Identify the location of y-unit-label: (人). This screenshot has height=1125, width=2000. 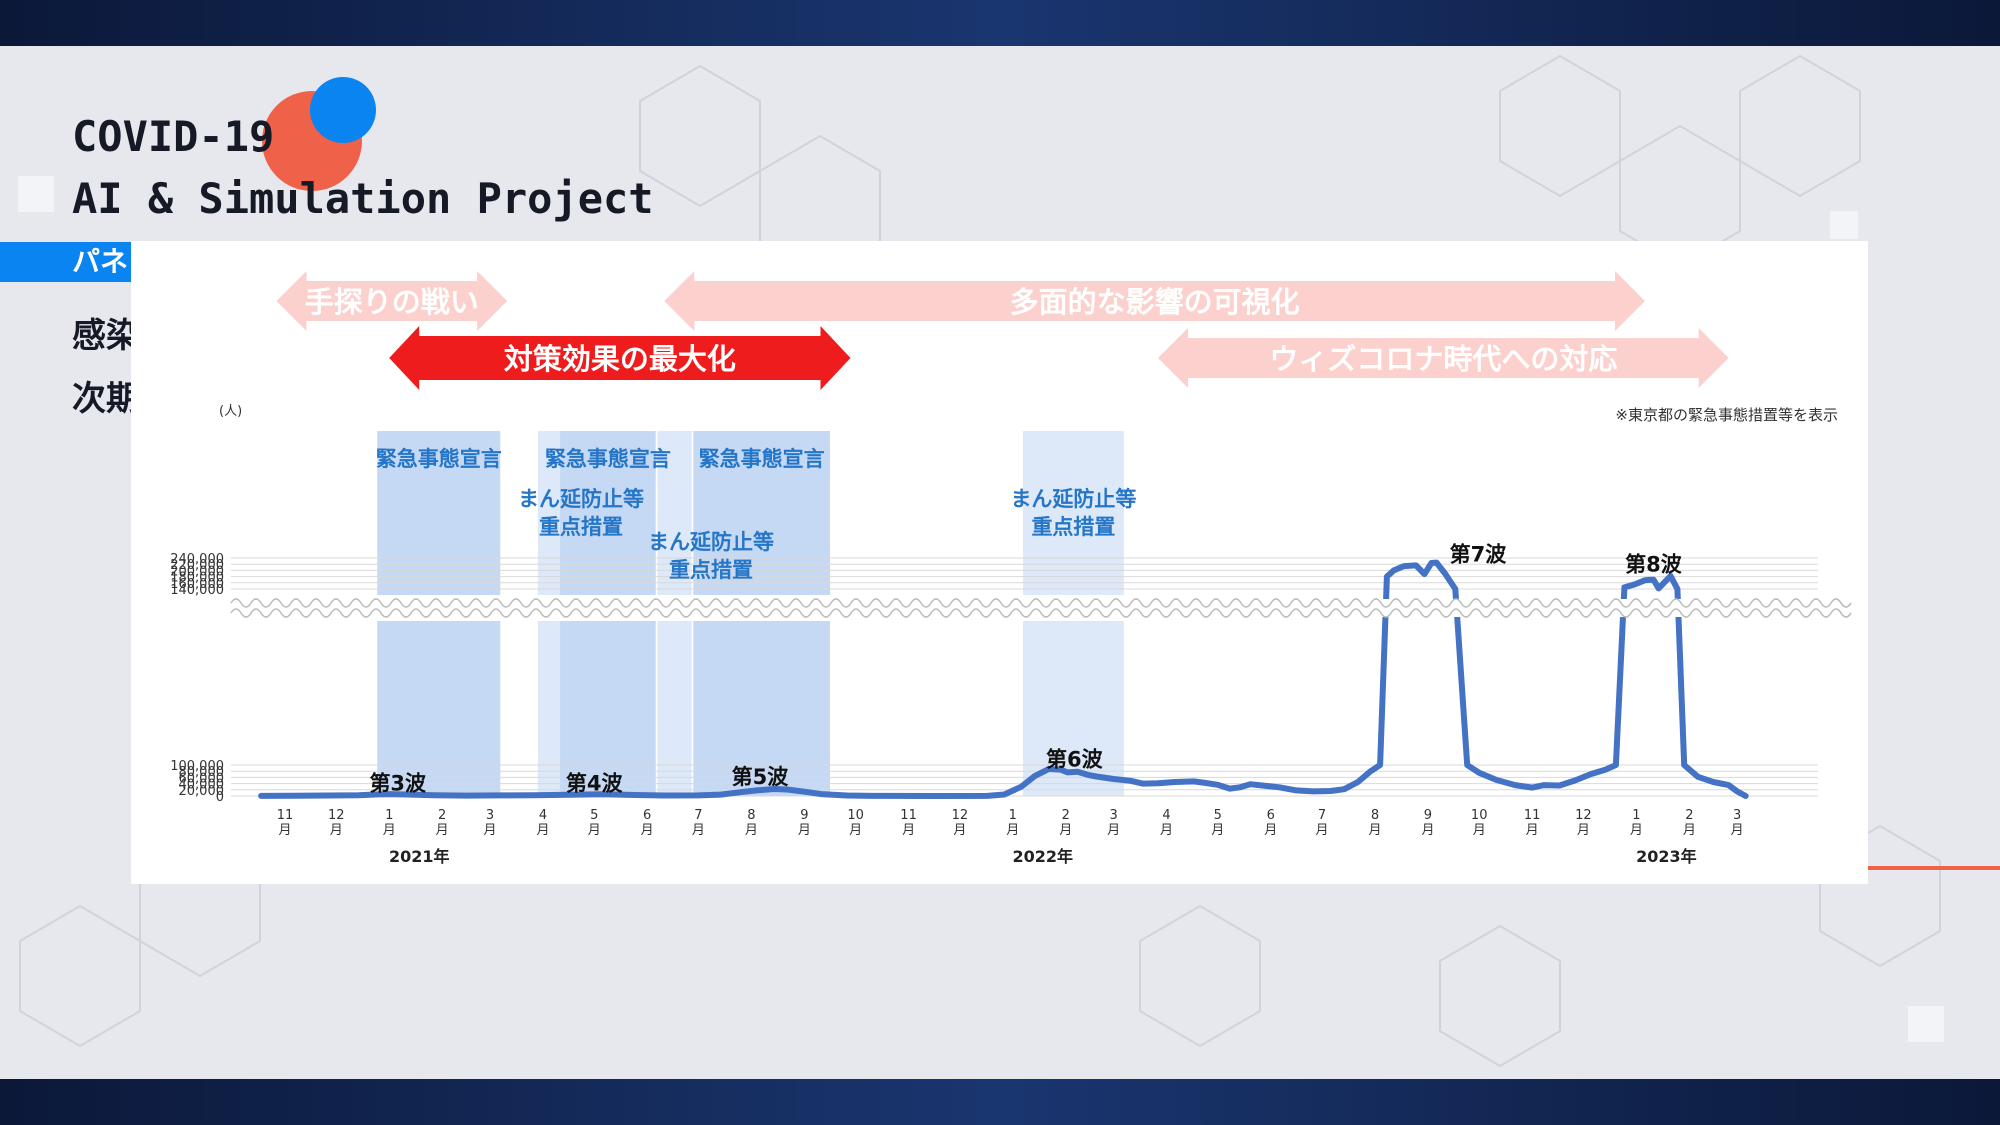
(230, 411).